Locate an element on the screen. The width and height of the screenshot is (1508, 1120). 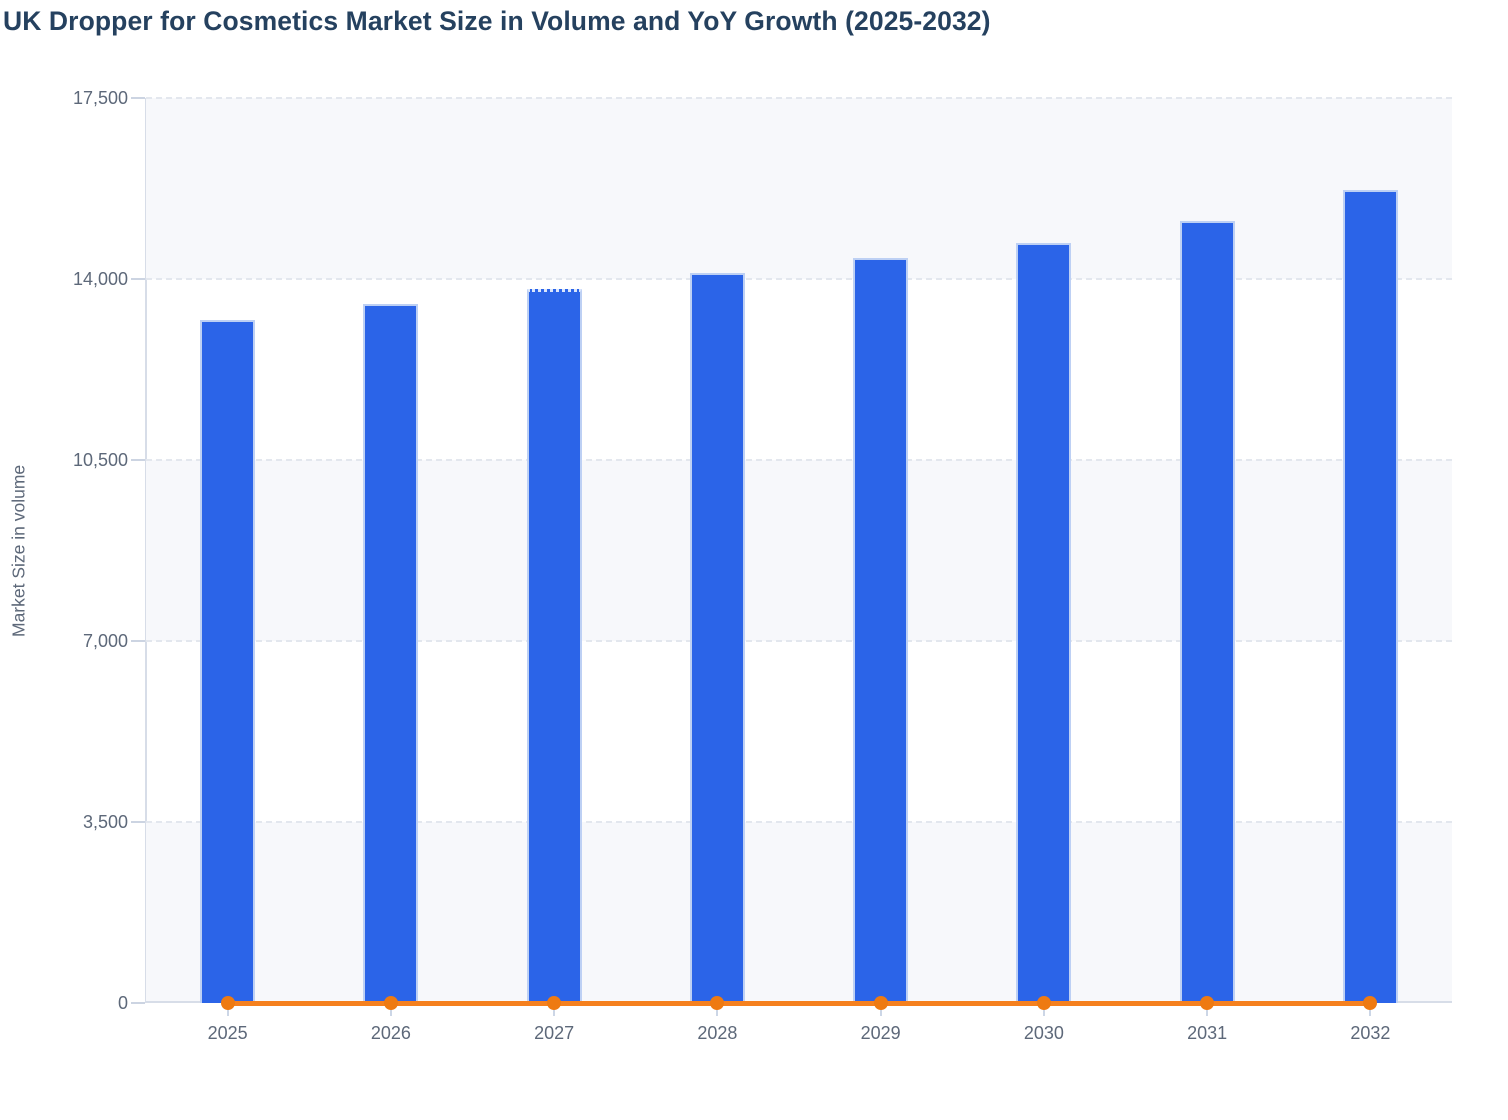
bar-2028 is located at coordinates (717, 638).